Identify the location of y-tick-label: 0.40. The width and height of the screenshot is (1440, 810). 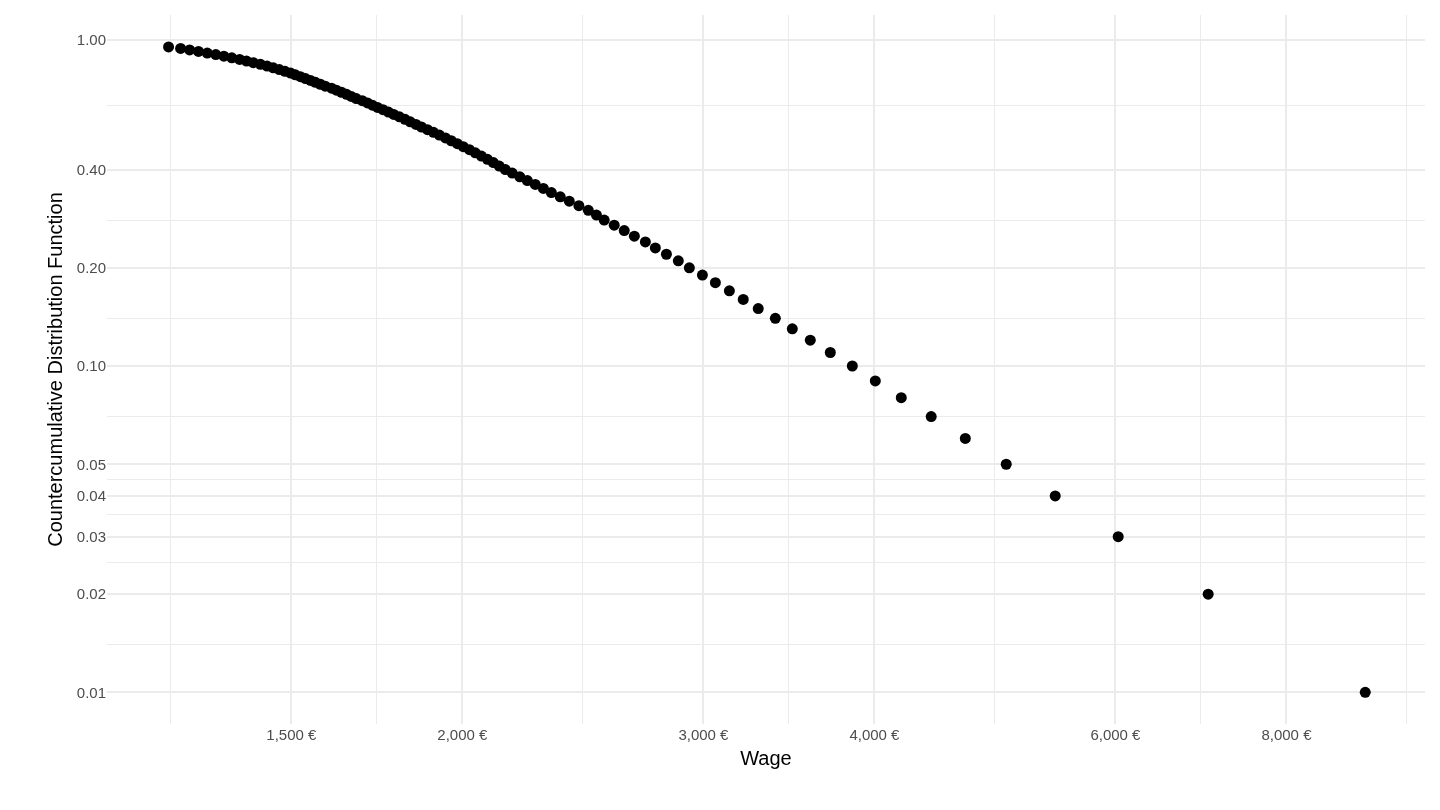
(91, 169).